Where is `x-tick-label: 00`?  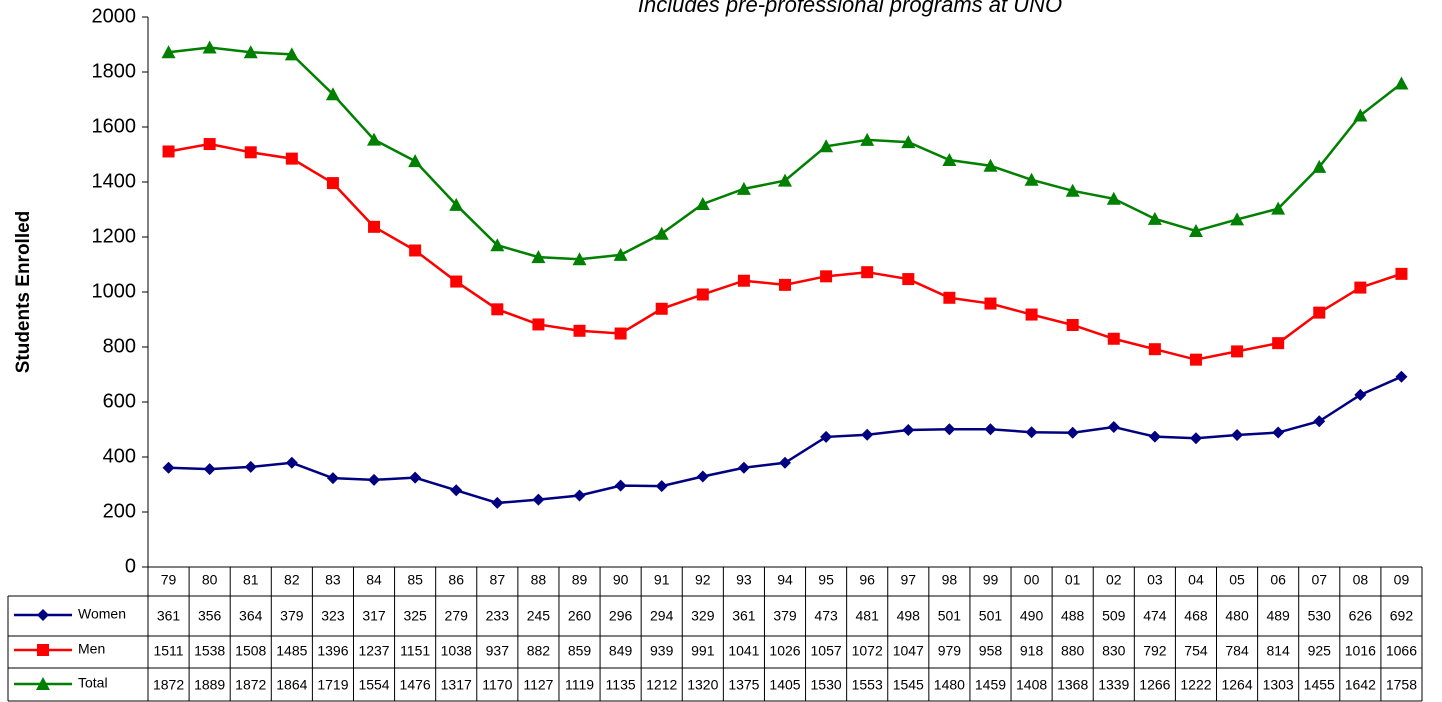
x-tick-label: 00 is located at coordinates (1032, 580).